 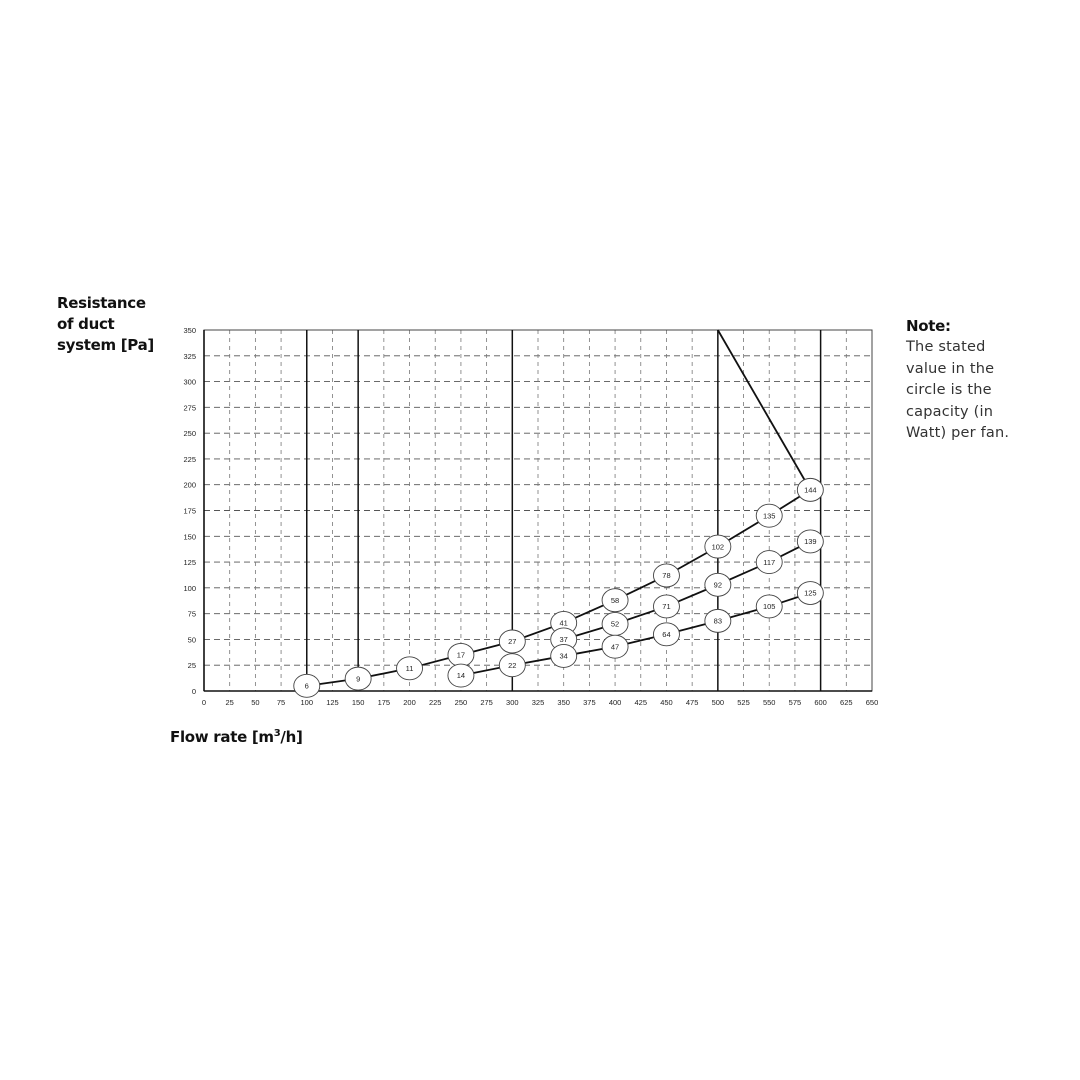 What do you see at coordinates (255, 702) in the screenshot?
I see `x-tick-label: 50` at bounding box center [255, 702].